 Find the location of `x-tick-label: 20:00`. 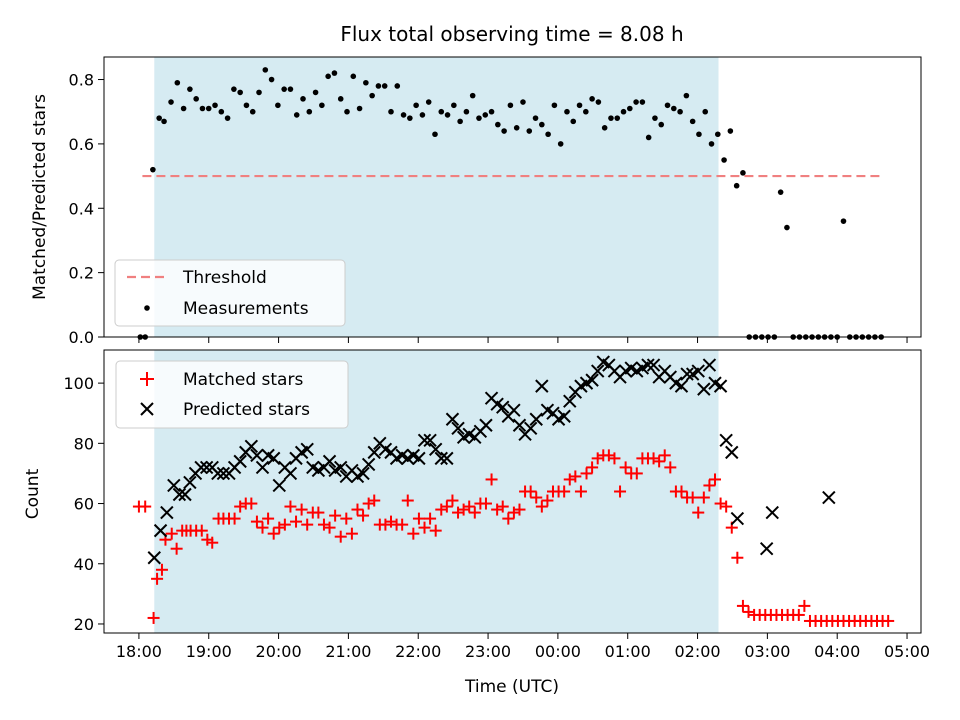

x-tick-label: 20:00 is located at coordinates (279, 651).